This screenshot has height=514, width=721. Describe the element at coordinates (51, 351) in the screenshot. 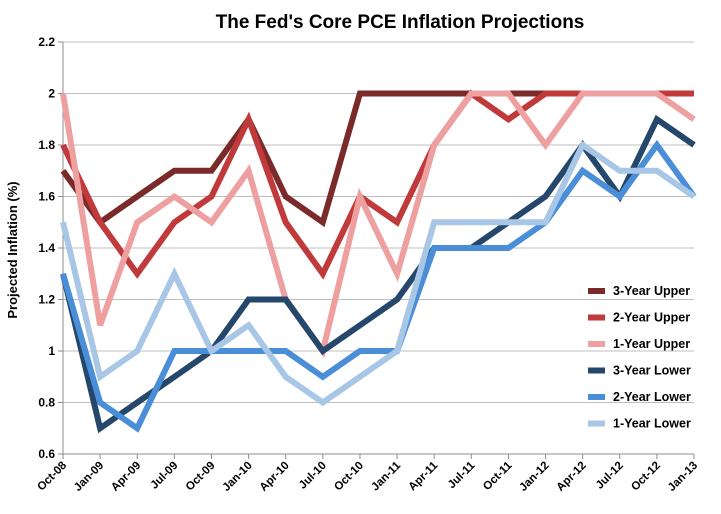

I see `y-tick-label: 1` at that location.